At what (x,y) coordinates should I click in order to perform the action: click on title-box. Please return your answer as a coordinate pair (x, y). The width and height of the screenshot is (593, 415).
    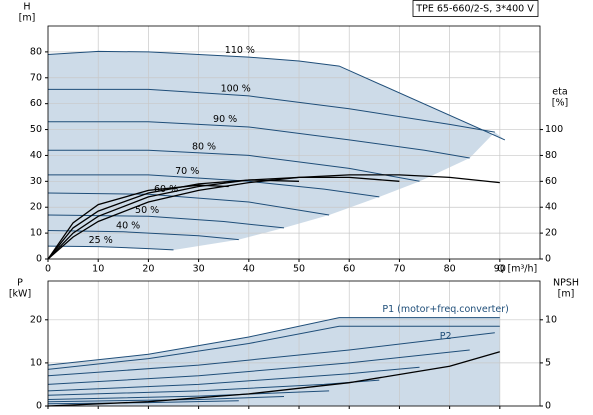
    Looking at the image, I should click on (475, 8).